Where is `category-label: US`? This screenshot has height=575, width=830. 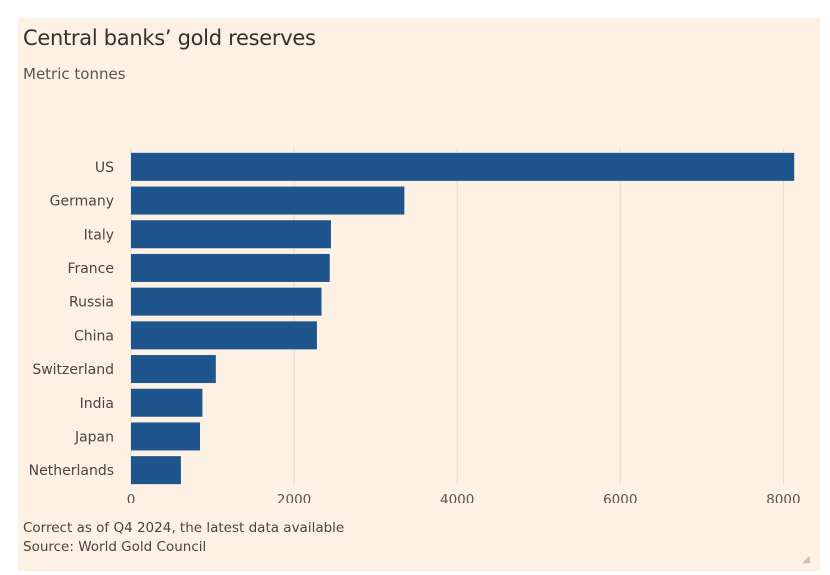 category-label: US is located at coordinates (104, 168).